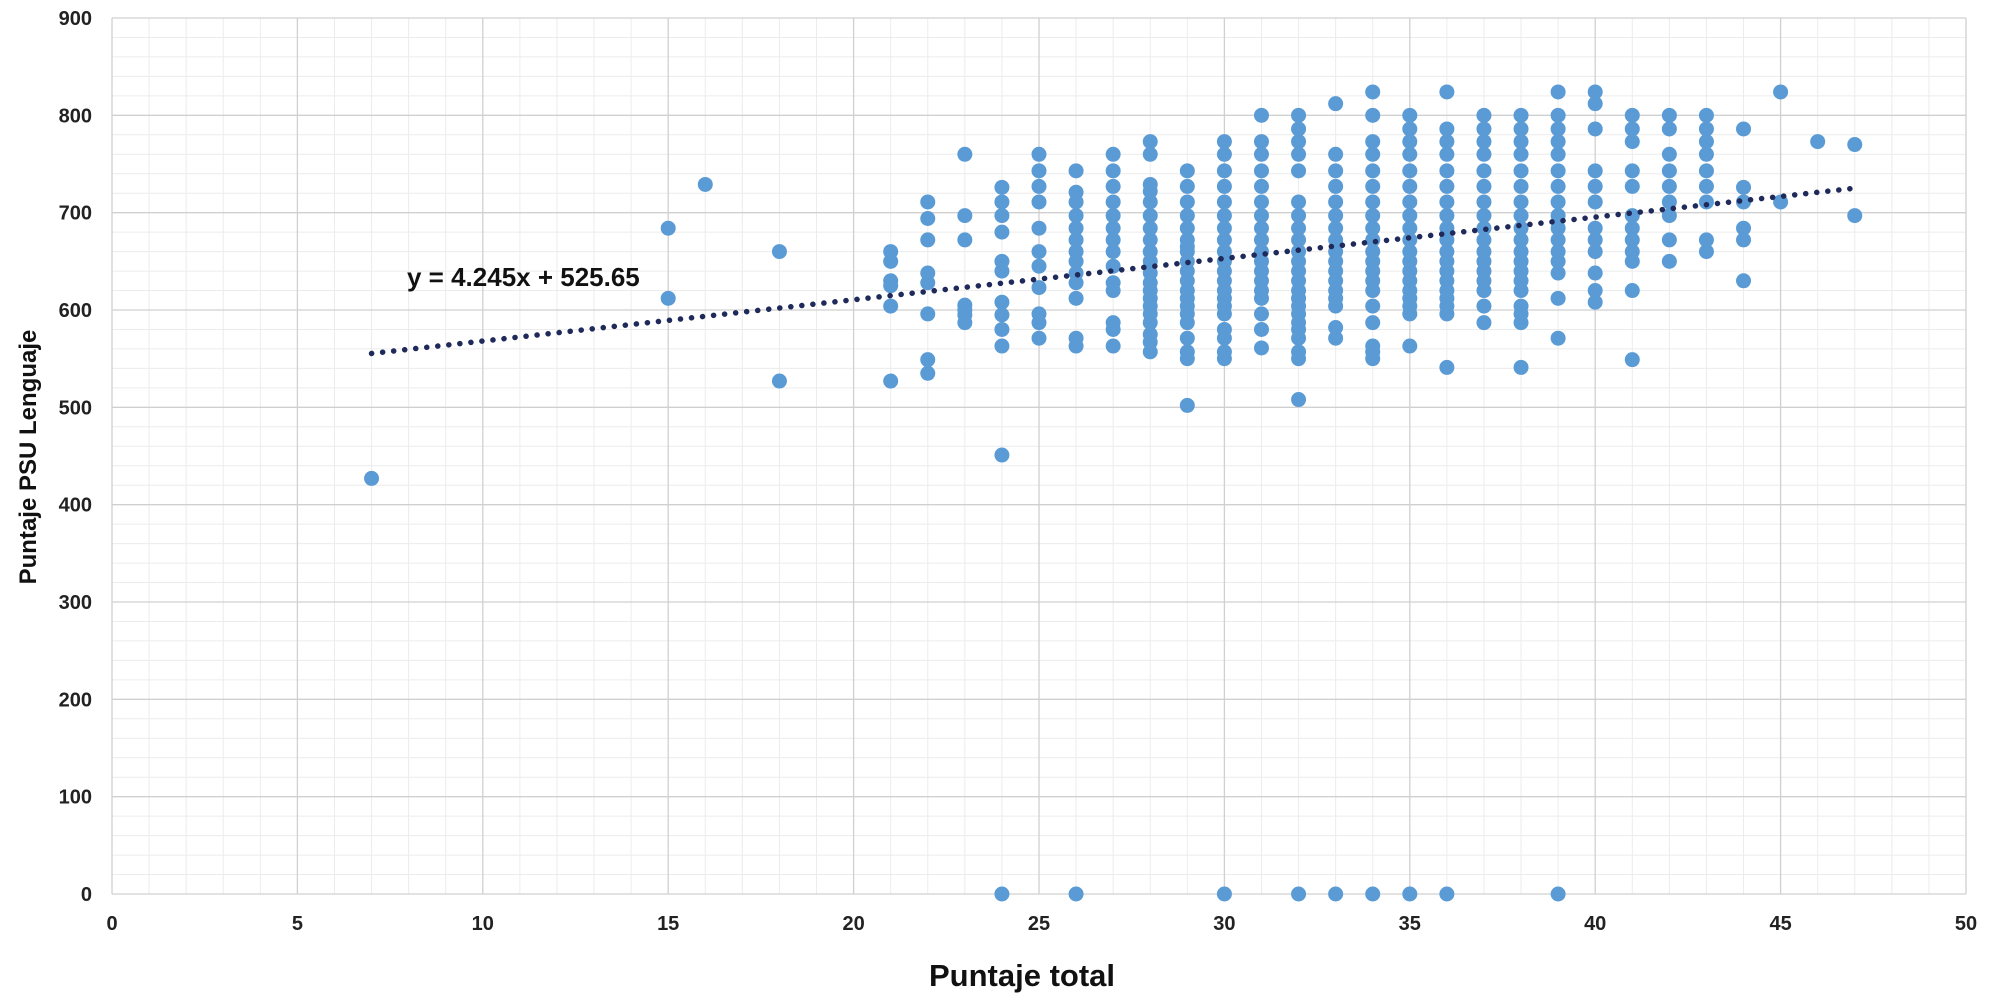  What do you see at coordinates (1780, 924) in the screenshot?
I see `x-tick-label: 45` at bounding box center [1780, 924].